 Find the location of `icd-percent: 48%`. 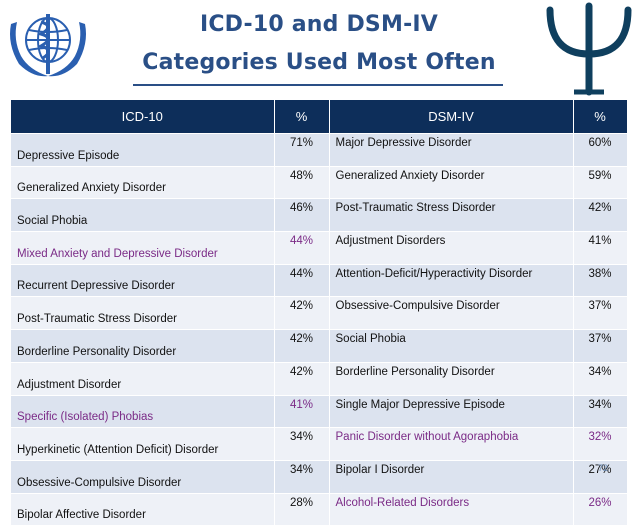

icd-percent: 48% is located at coordinates (302, 182).